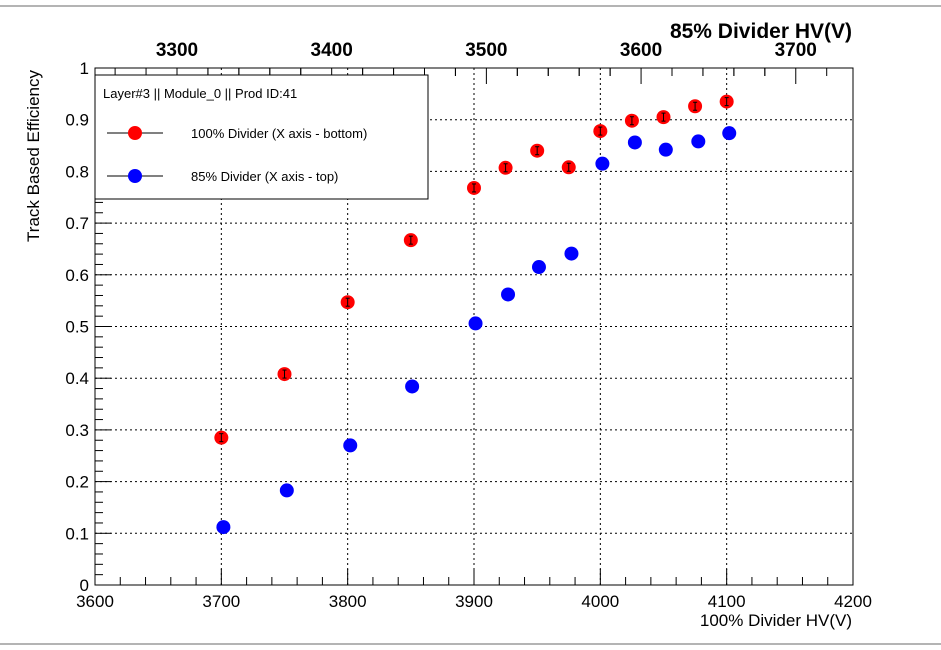  Describe the element at coordinates (84, 585) in the screenshot. I see `y-tick-label: 0` at that location.